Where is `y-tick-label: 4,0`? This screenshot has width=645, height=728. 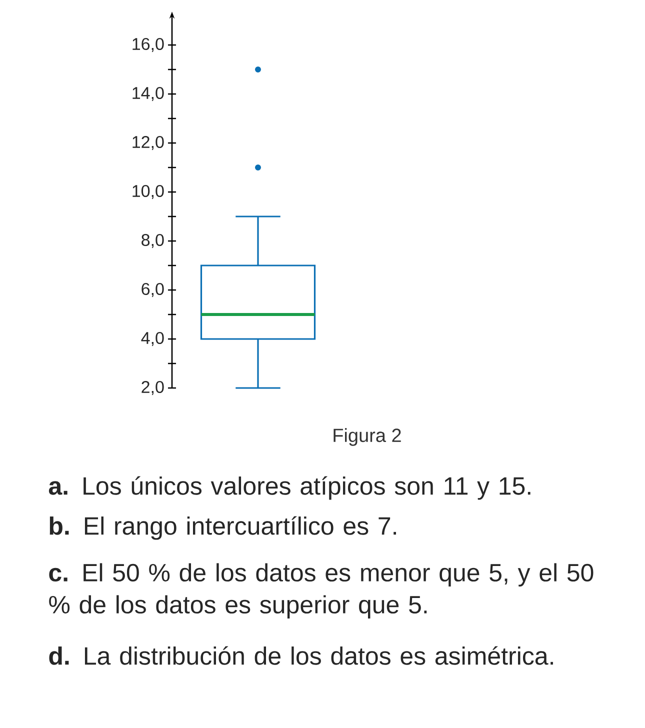
y-tick-label: 4,0 is located at coordinates (152, 339).